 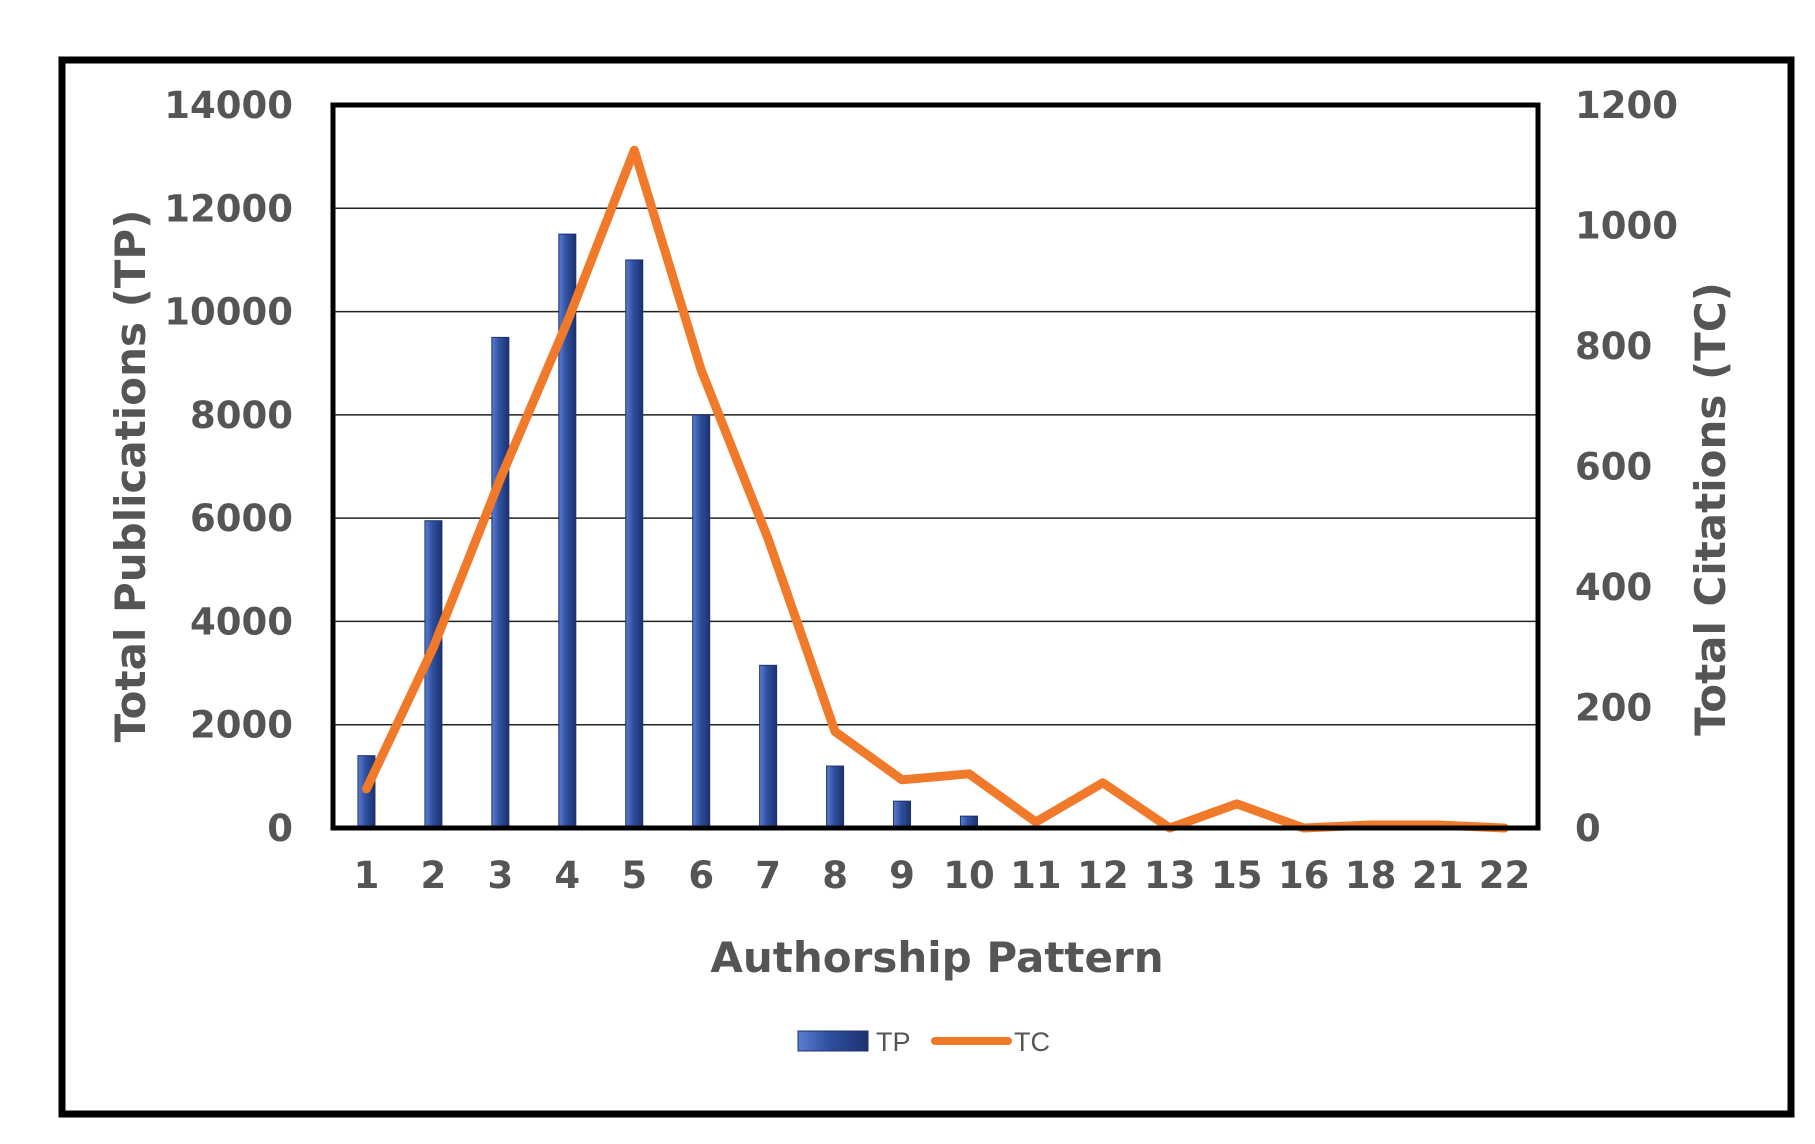 What do you see at coordinates (500, 875) in the screenshot?
I see `x-tick-label: 3` at bounding box center [500, 875].